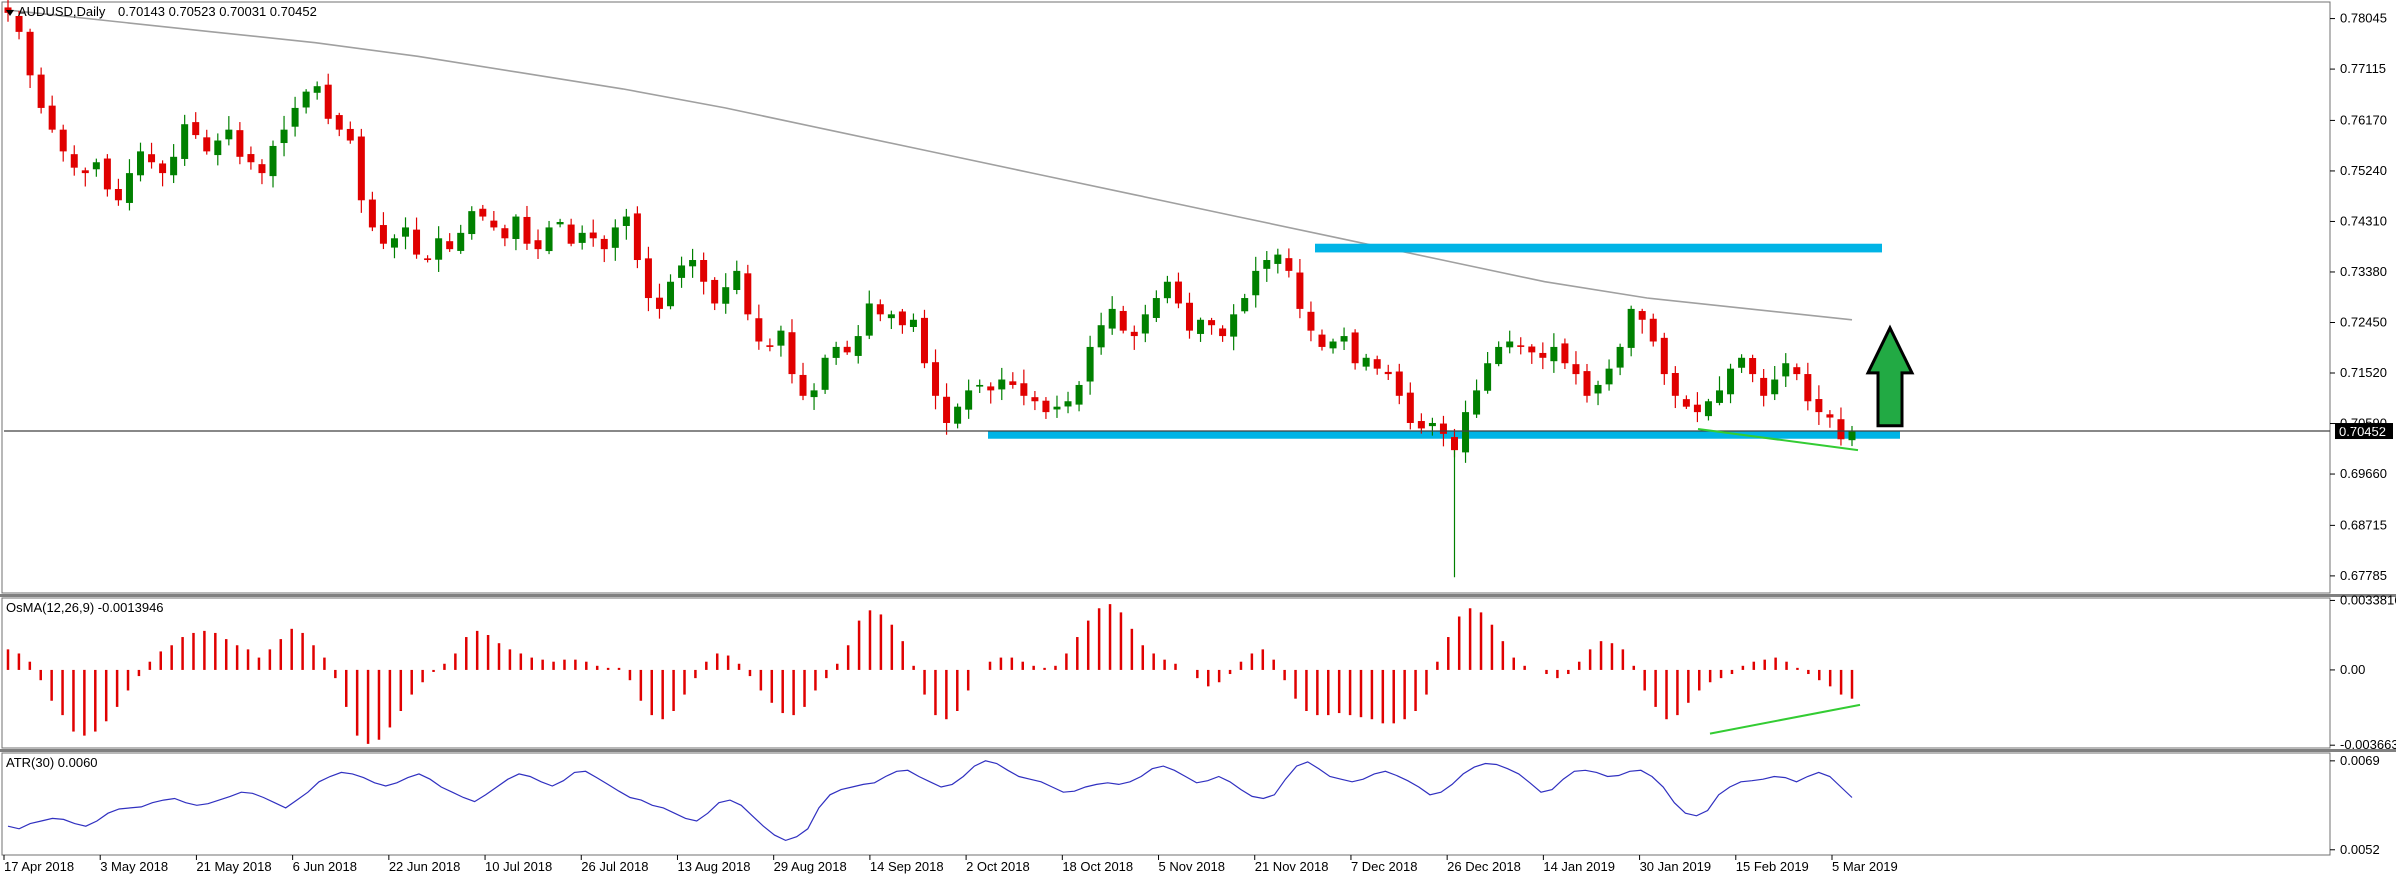  What do you see at coordinates (810, 866) in the screenshot?
I see `time-tick-label: 29 Aug 2018` at bounding box center [810, 866].